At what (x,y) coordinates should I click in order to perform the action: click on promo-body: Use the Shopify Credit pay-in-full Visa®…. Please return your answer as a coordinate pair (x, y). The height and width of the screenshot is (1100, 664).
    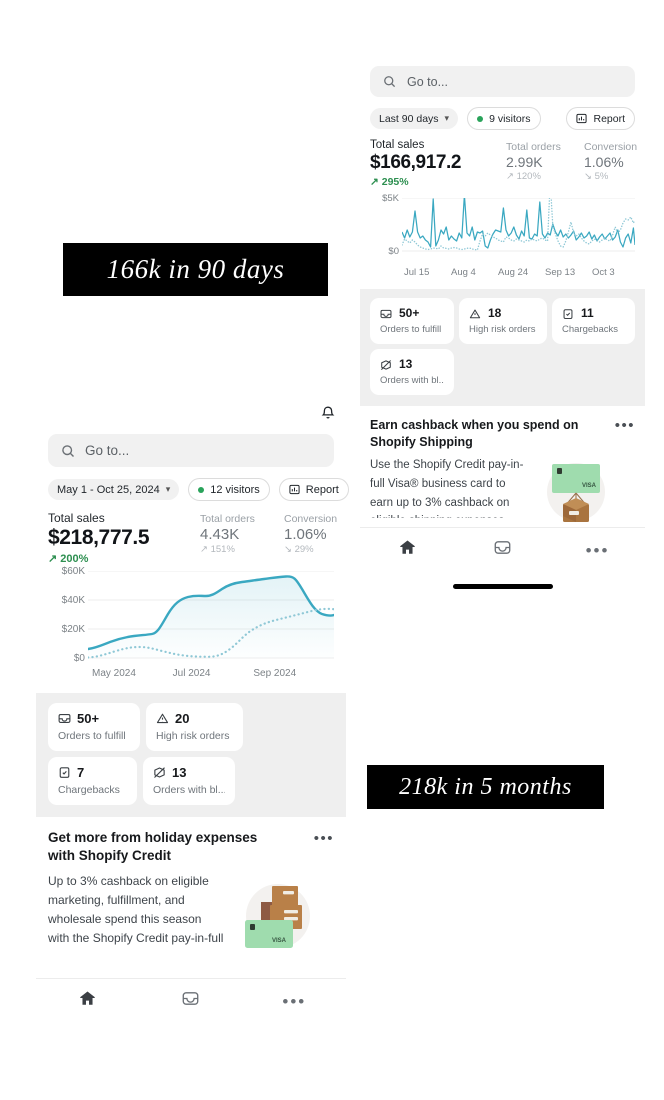
    Looking at the image, I should click on (447, 488).